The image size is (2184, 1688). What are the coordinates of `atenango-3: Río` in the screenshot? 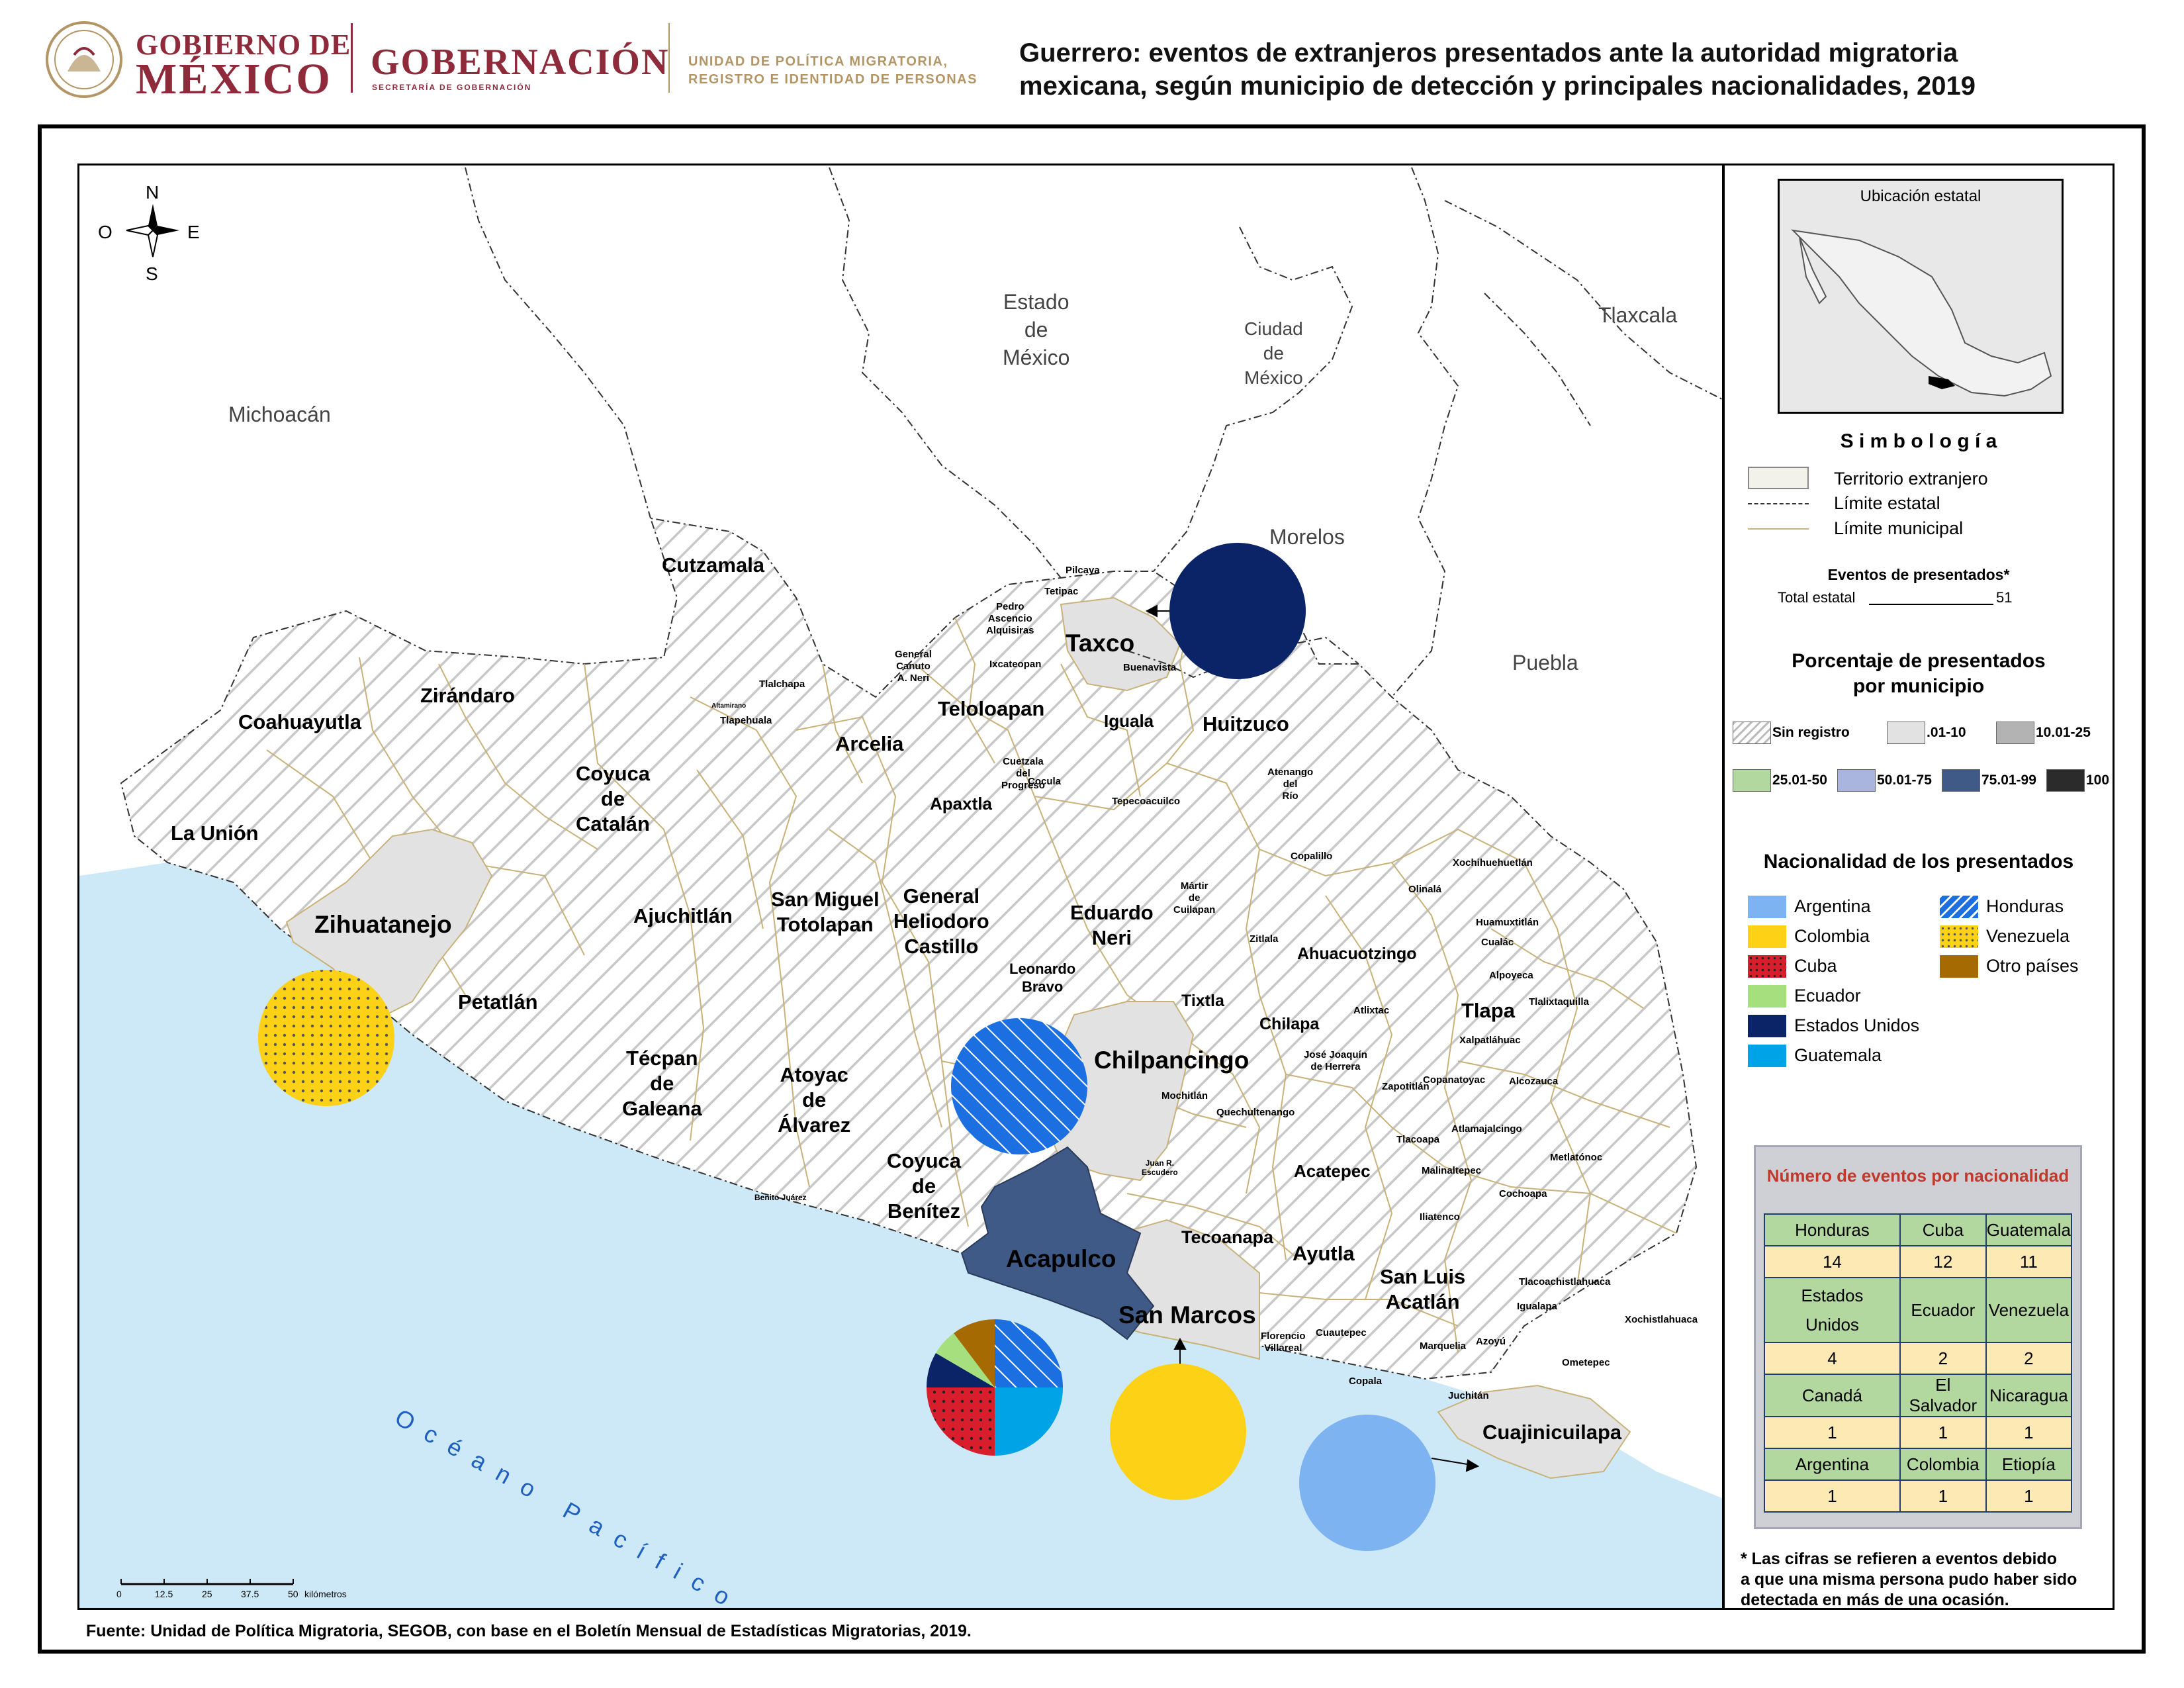 It's located at (1290, 796).